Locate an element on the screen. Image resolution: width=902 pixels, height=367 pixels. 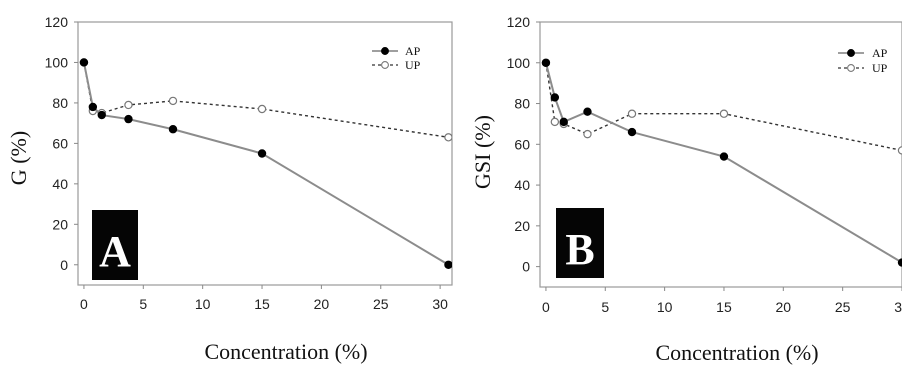
panel-badge-label: B is located at coordinates (579, 249).